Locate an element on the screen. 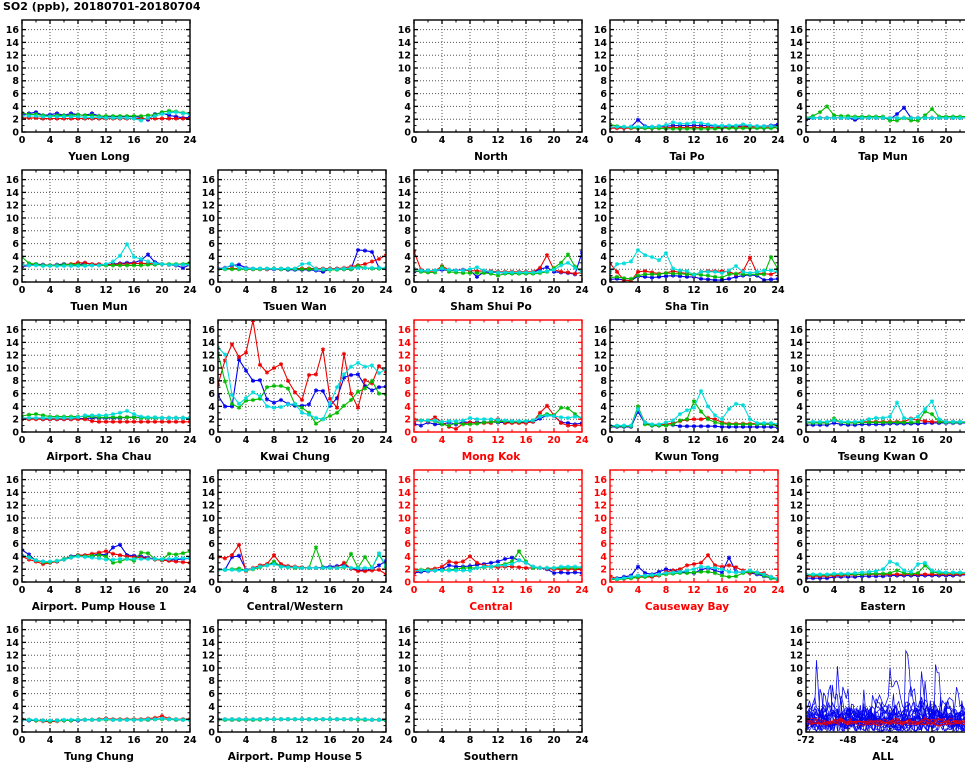 The height and width of the screenshot is (763, 965). panel-label: Tung Chung is located at coordinates (99, 757).